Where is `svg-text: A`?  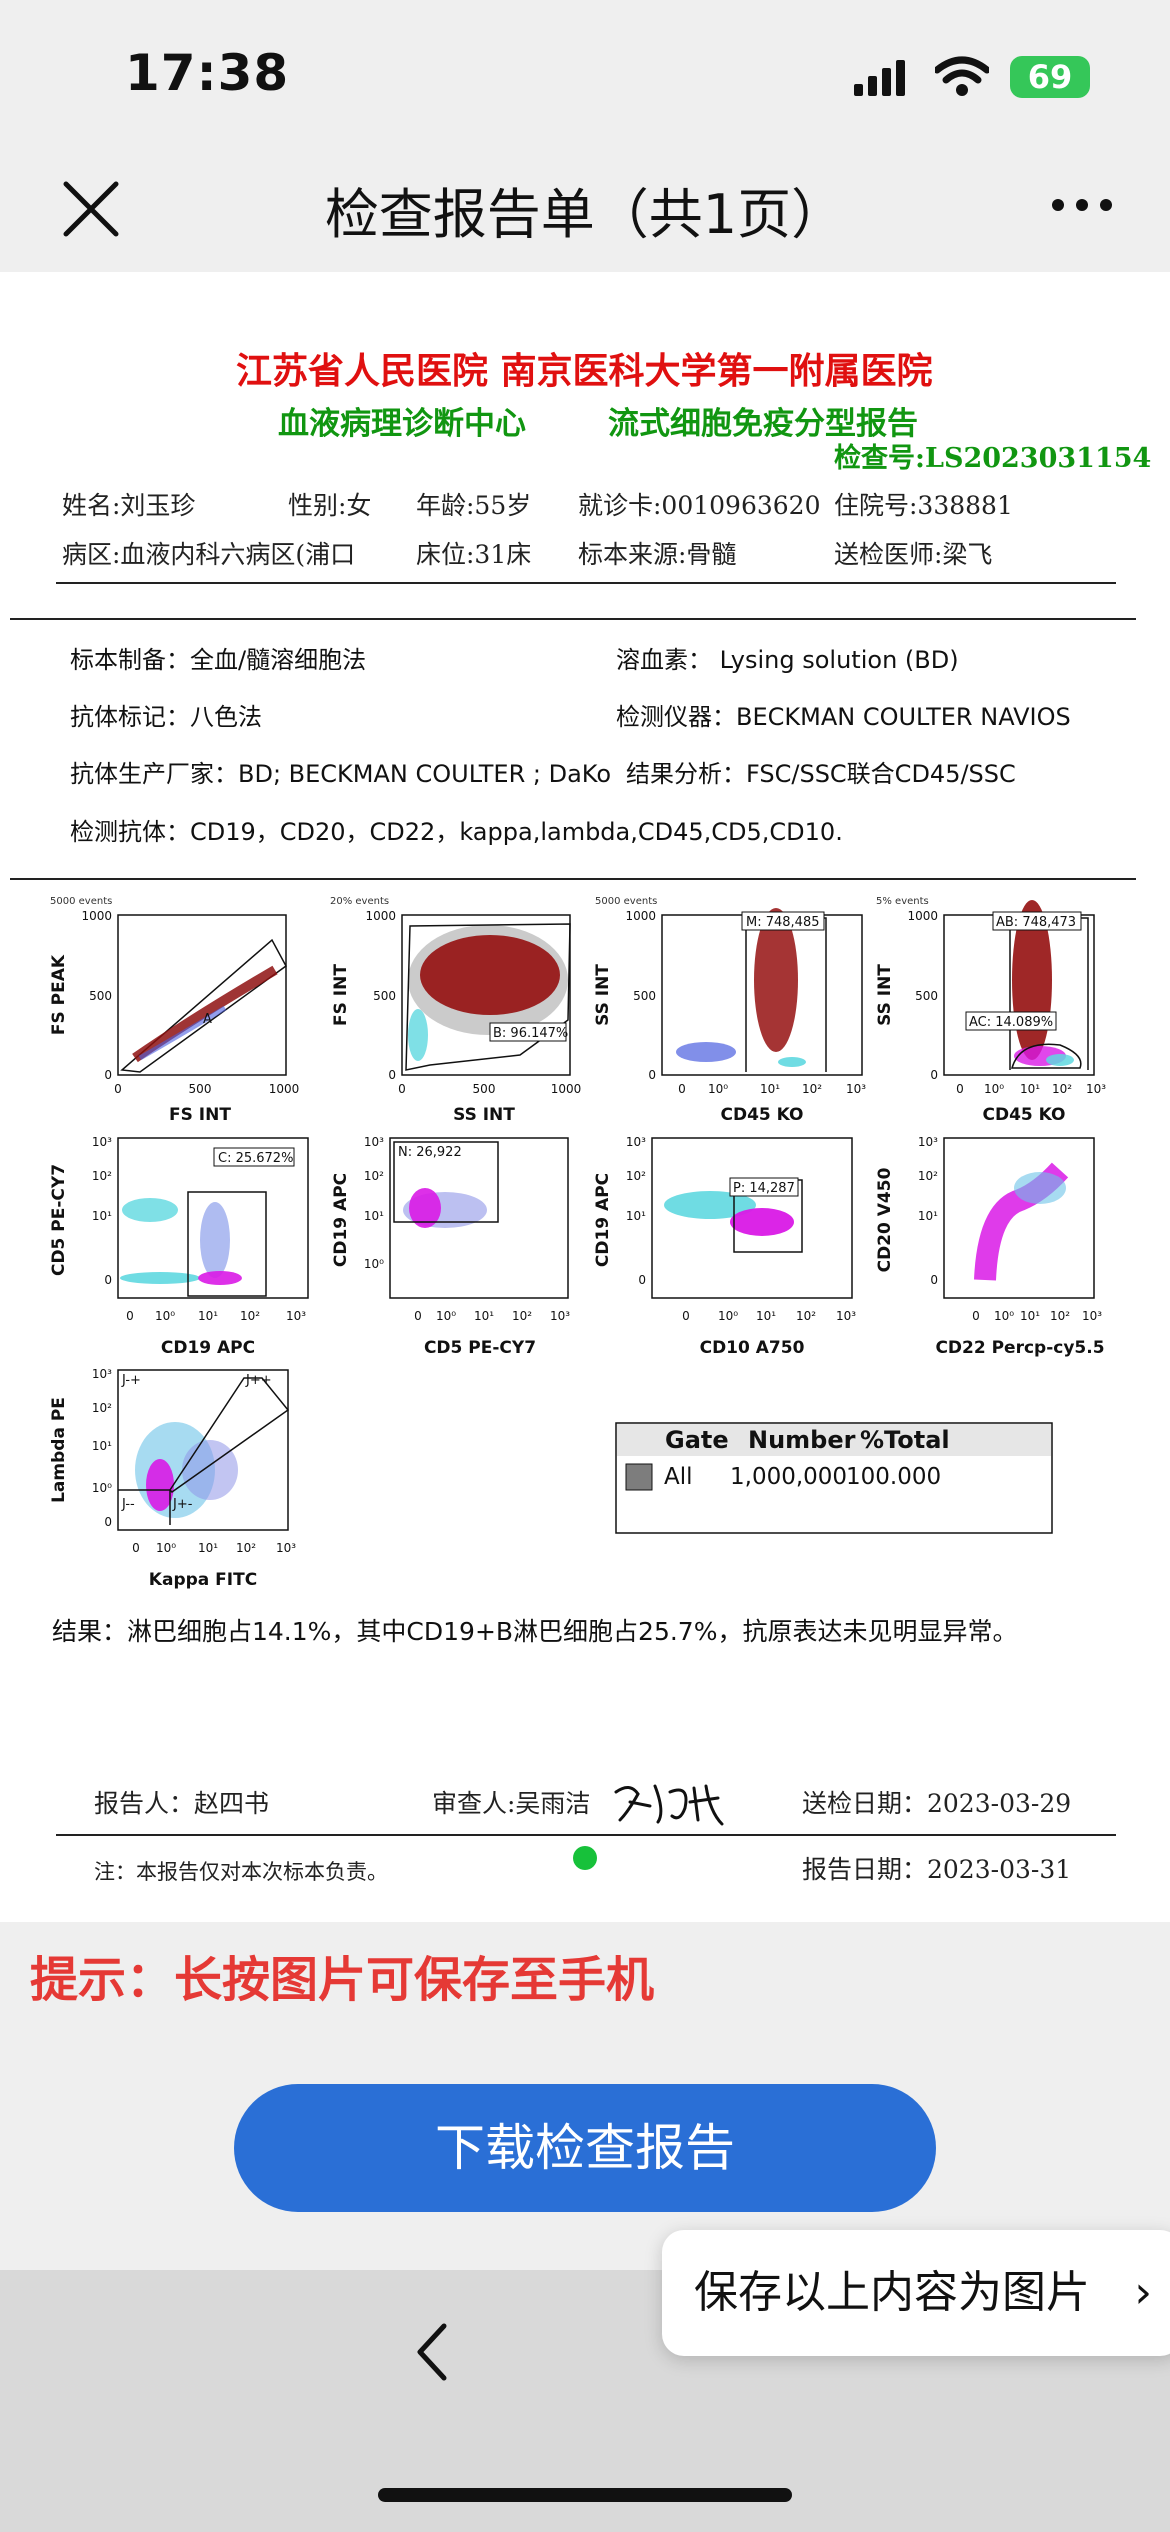 svg-text: A is located at coordinates (207, 1019).